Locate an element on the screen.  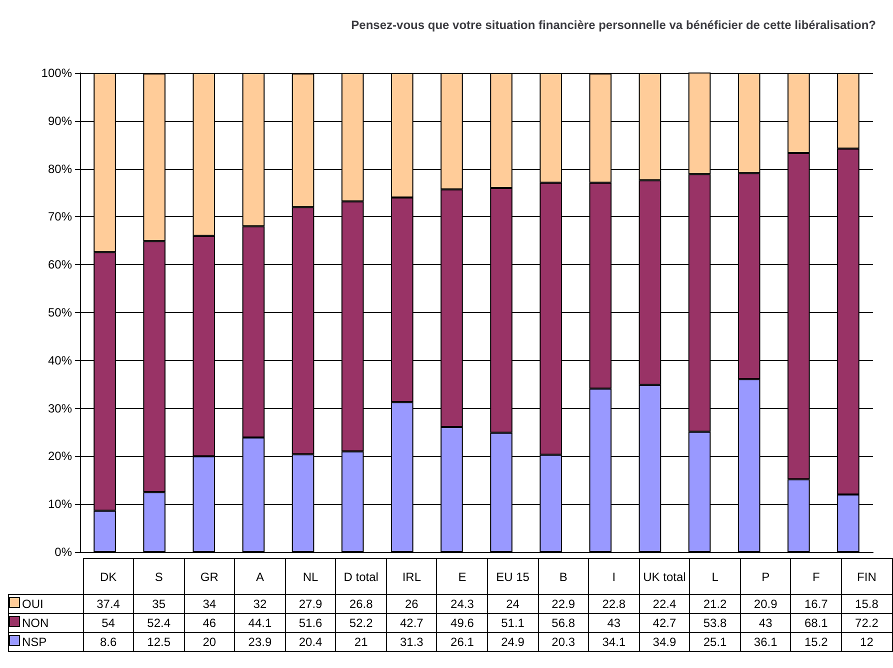
data-label: 20.3 is located at coordinates (563, 642).